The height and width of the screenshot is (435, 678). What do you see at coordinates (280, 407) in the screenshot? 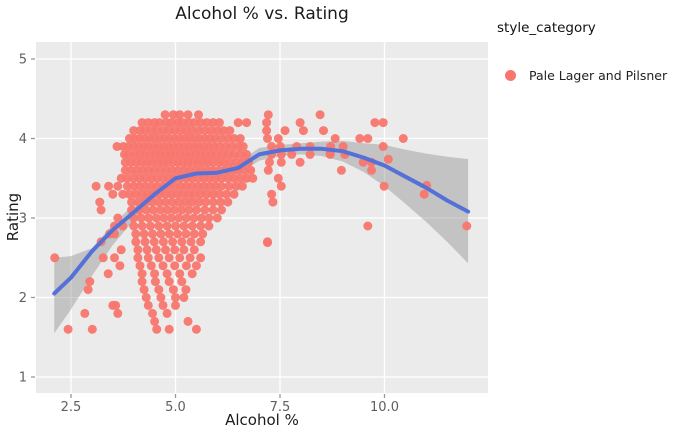
I see `svg-text: 7.5` at bounding box center [280, 407].